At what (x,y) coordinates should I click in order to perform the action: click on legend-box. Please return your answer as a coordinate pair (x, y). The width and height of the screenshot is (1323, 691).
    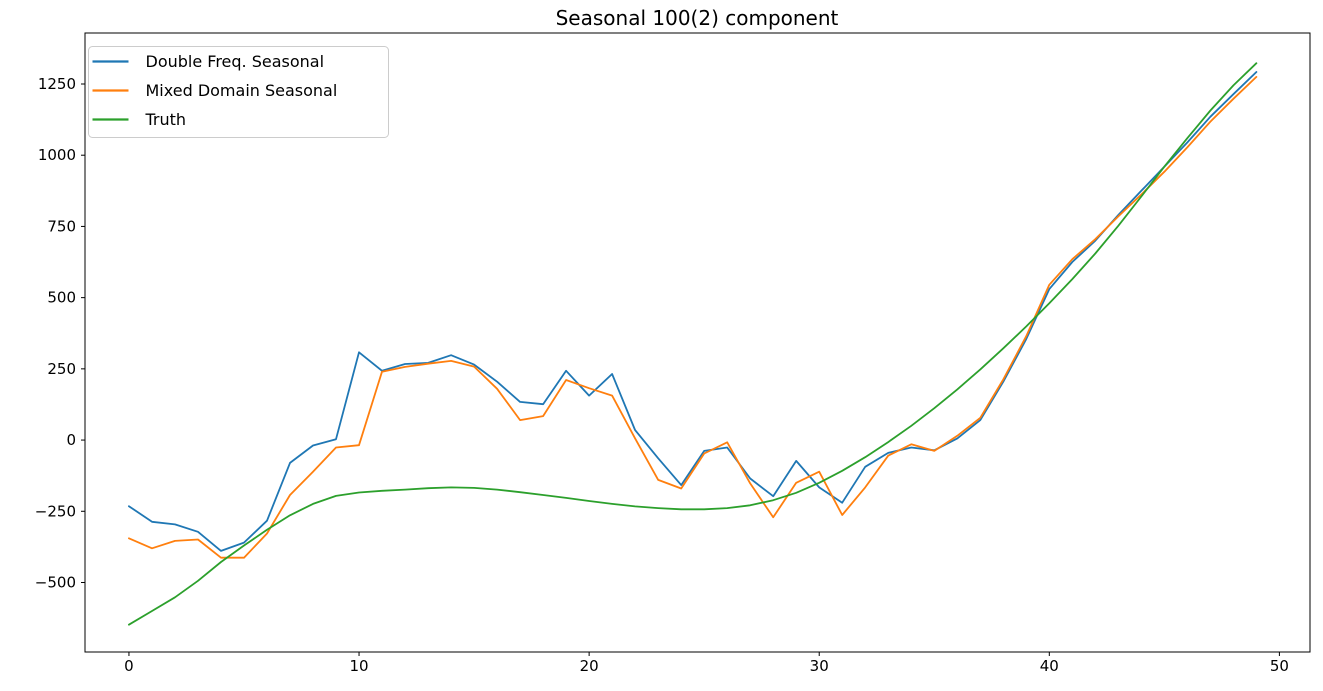
    Looking at the image, I should click on (238, 92).